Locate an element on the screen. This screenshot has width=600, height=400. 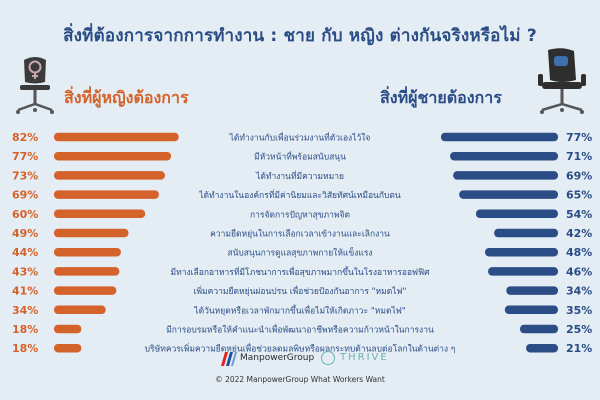
men-value-label: 46% is located at coordinates (579, 271).